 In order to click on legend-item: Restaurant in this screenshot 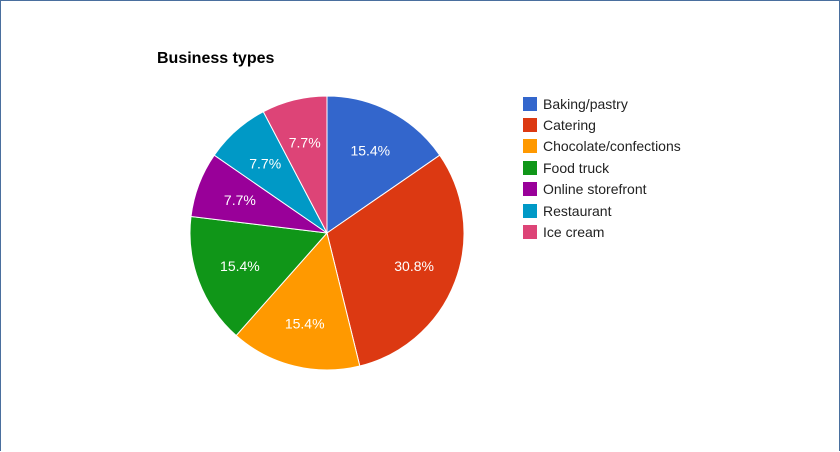, I will do `click(602, 210)`.